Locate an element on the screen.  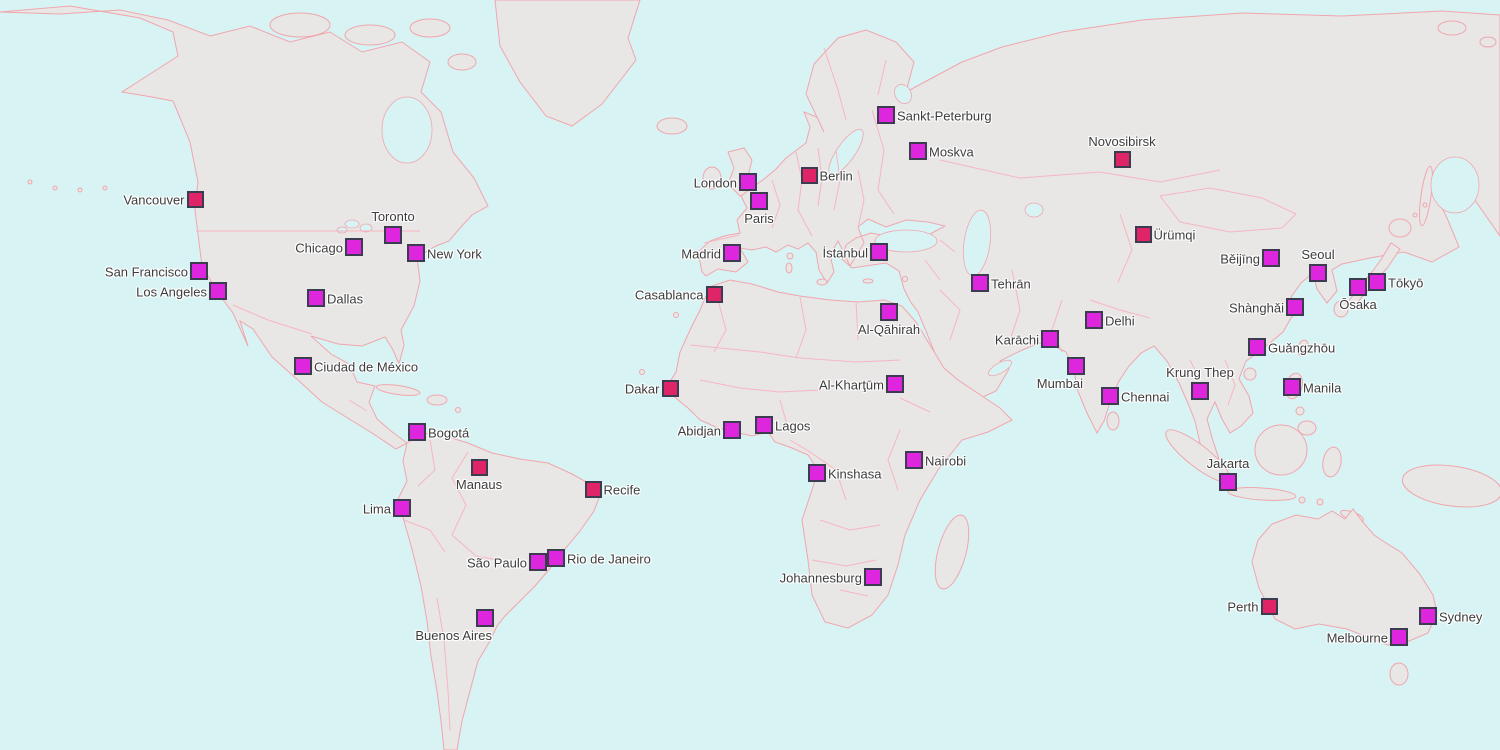
city-marker-r-mqi is located at coordinates (1143, 234).